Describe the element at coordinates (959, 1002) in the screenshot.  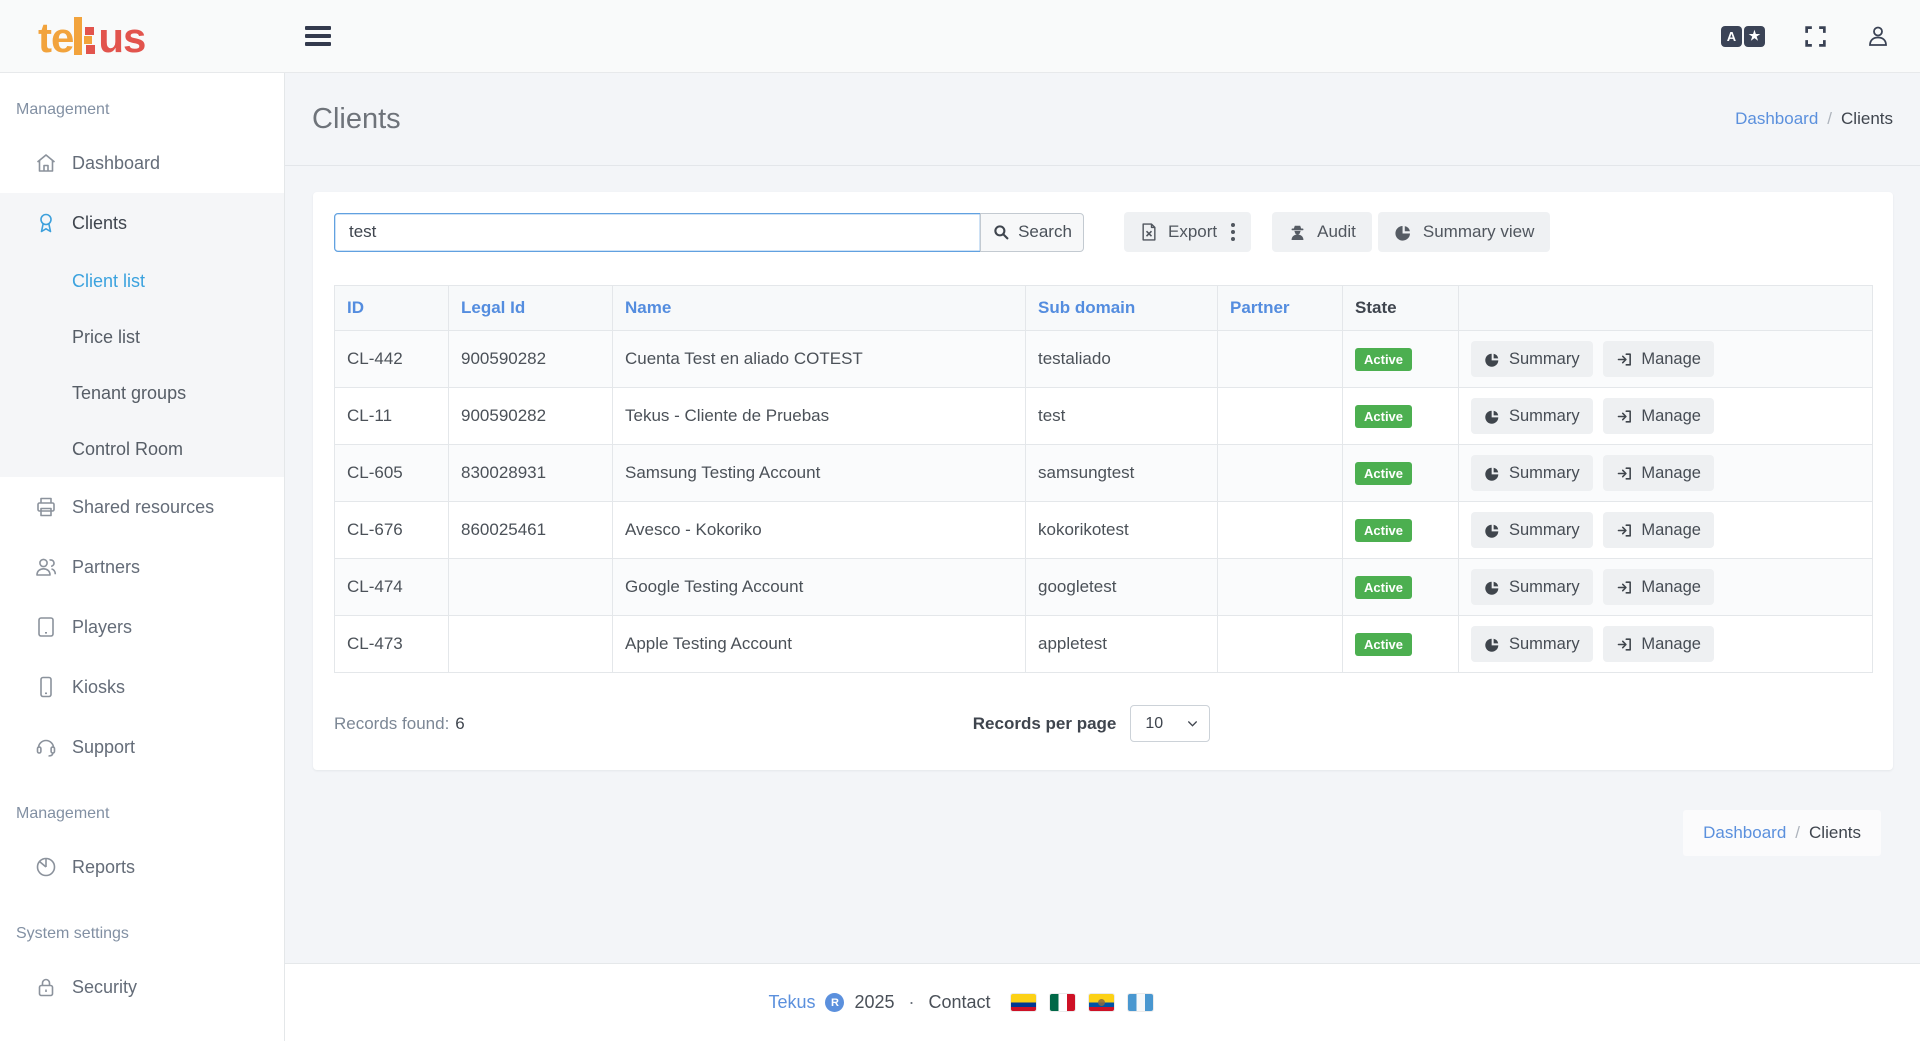
I see `footer-contact-link: Contact` at that location.